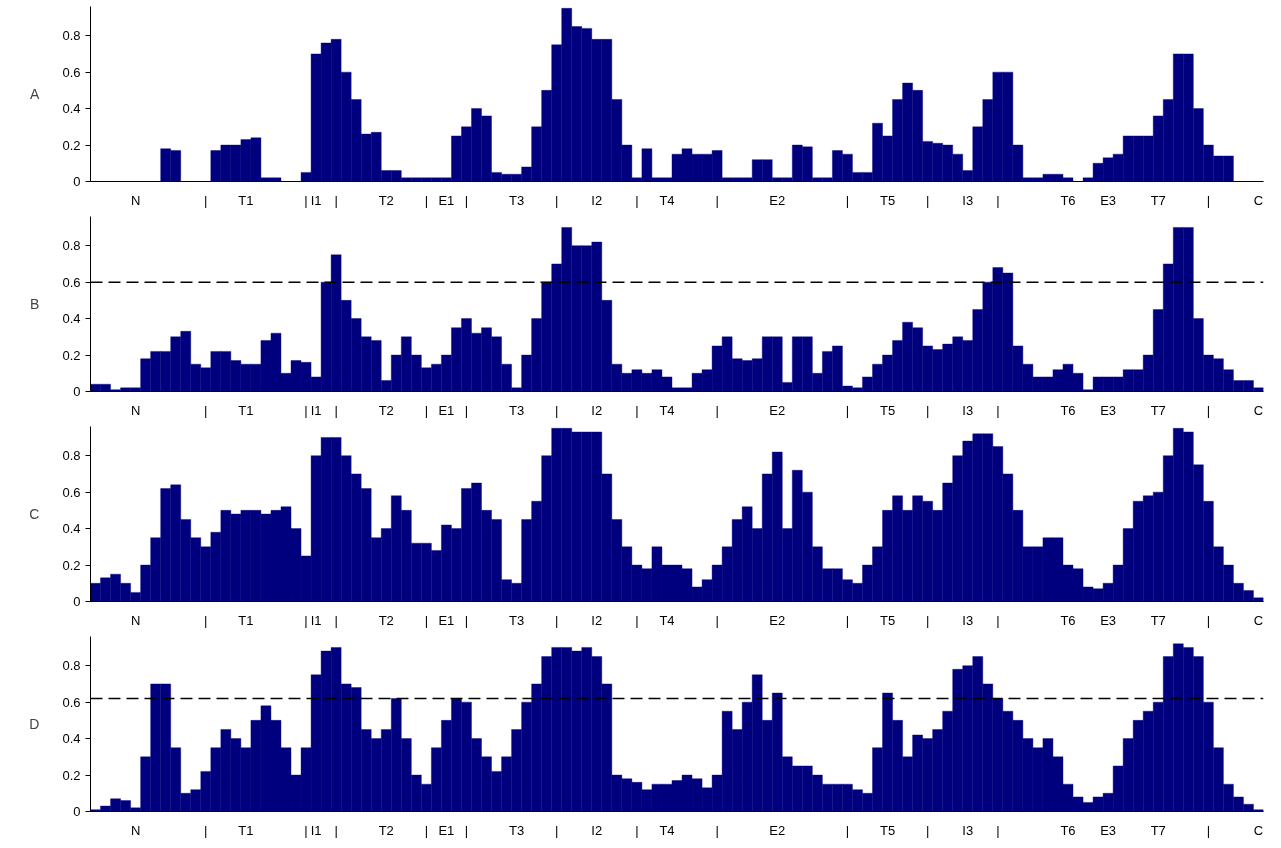  I want to click on y-axis-title: C, so click(34, 514).